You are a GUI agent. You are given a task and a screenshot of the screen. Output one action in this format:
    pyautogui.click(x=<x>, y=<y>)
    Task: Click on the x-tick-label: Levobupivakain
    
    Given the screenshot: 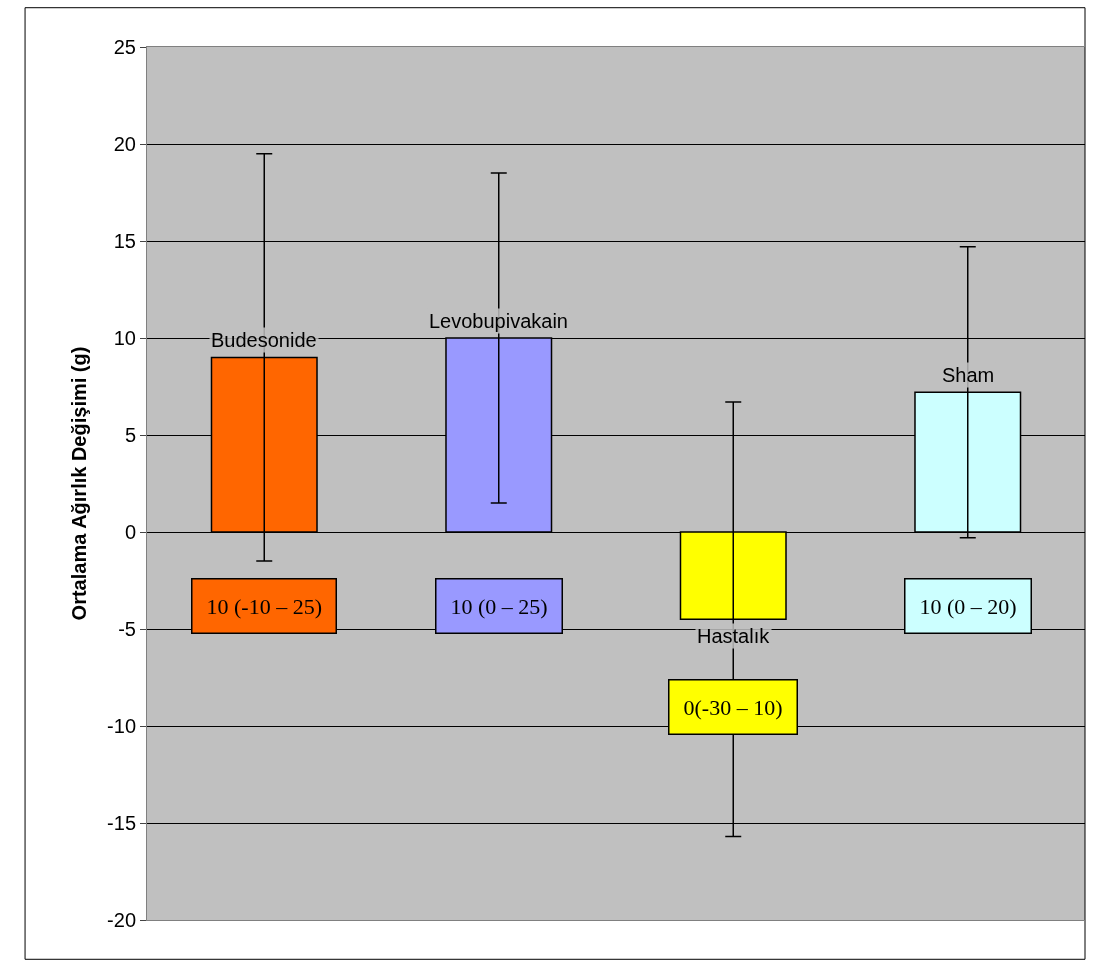 What is the action you would take?
    pyautogui.click(x=498, y=321)
    